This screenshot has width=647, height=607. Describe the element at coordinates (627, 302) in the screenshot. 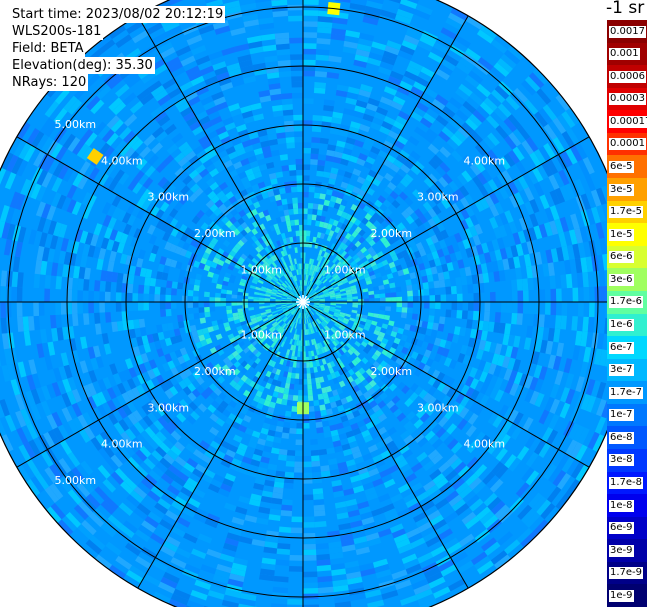

I see `colorbar-segment: 1.7e-6` at that location.